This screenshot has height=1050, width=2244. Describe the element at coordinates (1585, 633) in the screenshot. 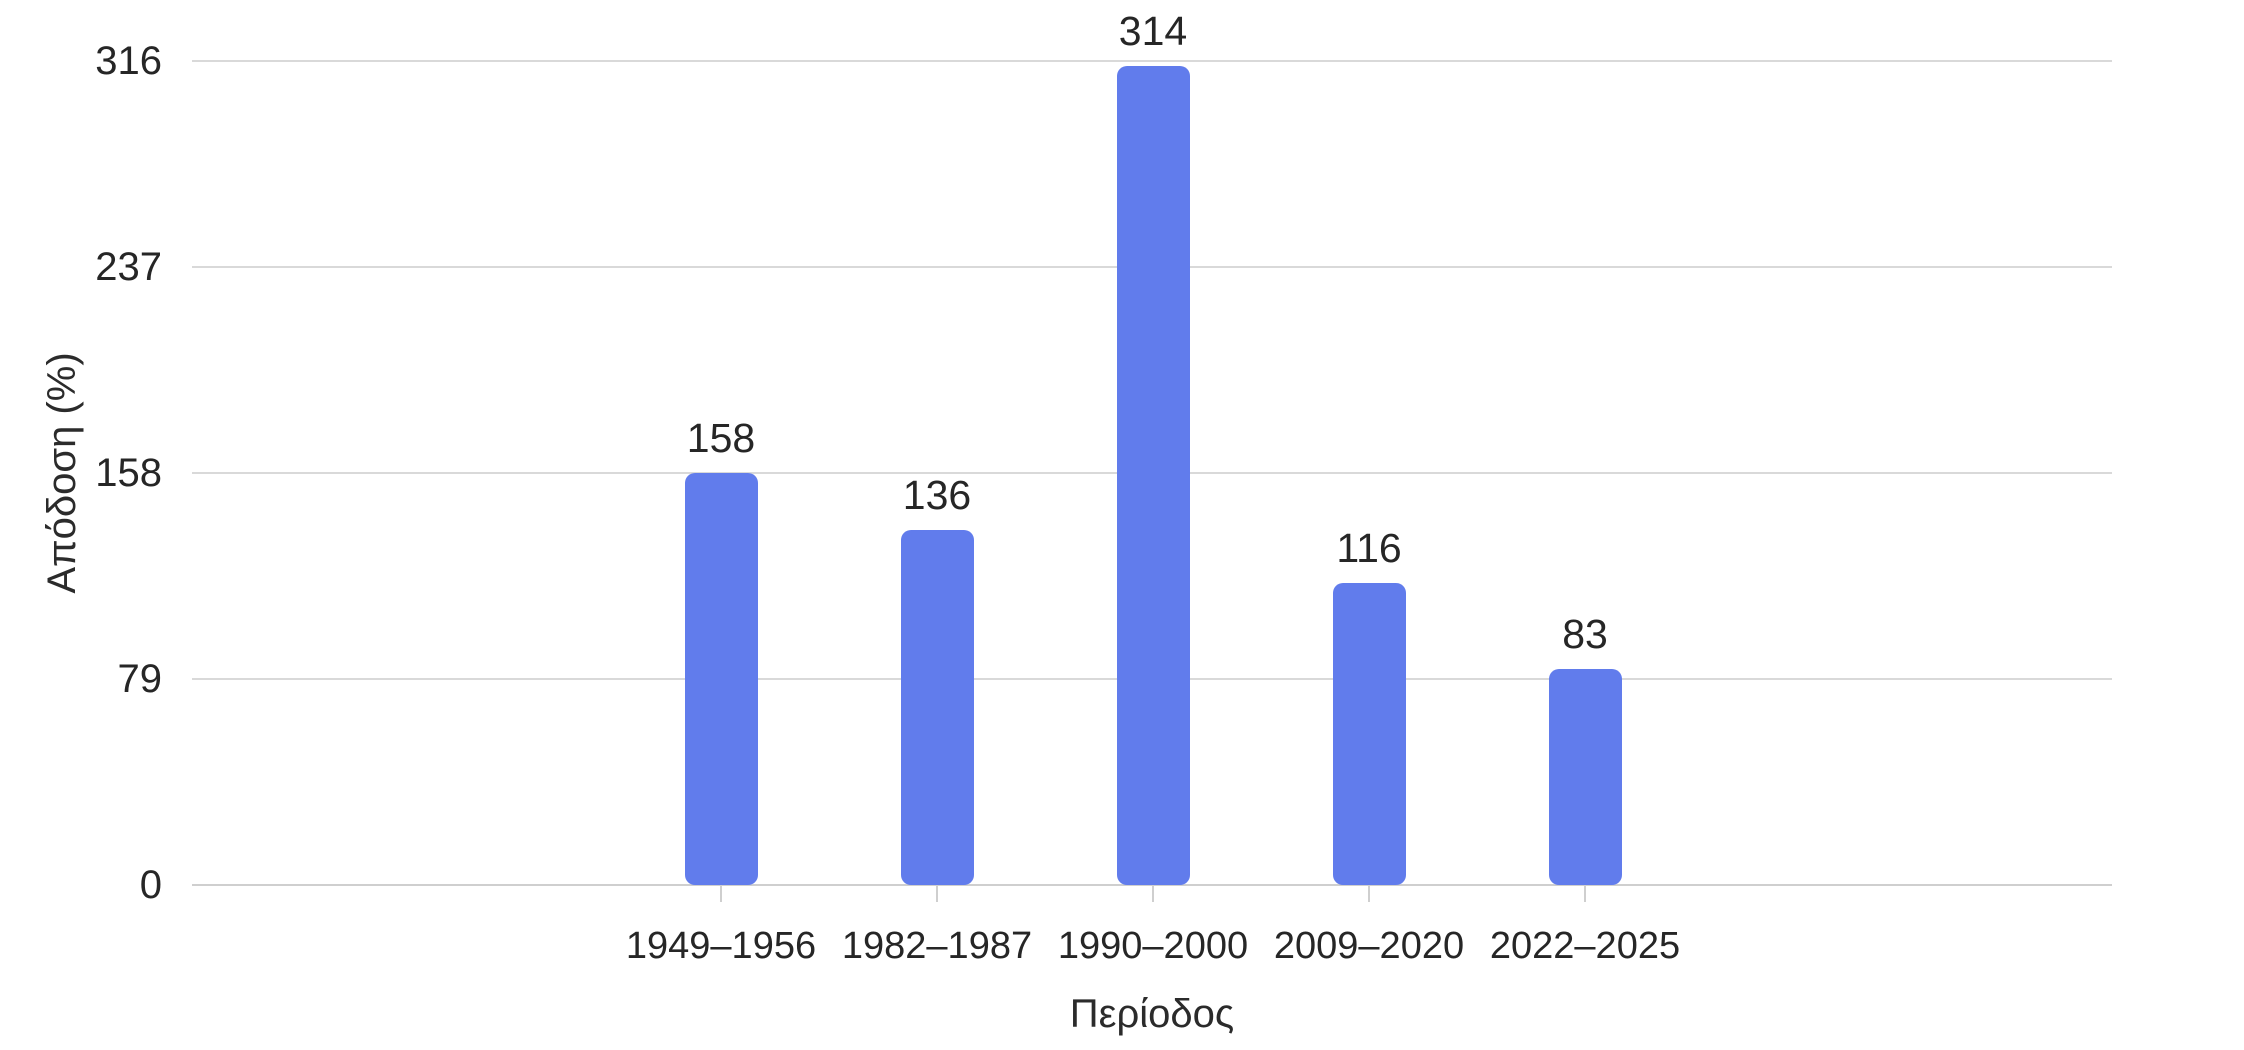

I see `bar-value-label: 83` at that location.